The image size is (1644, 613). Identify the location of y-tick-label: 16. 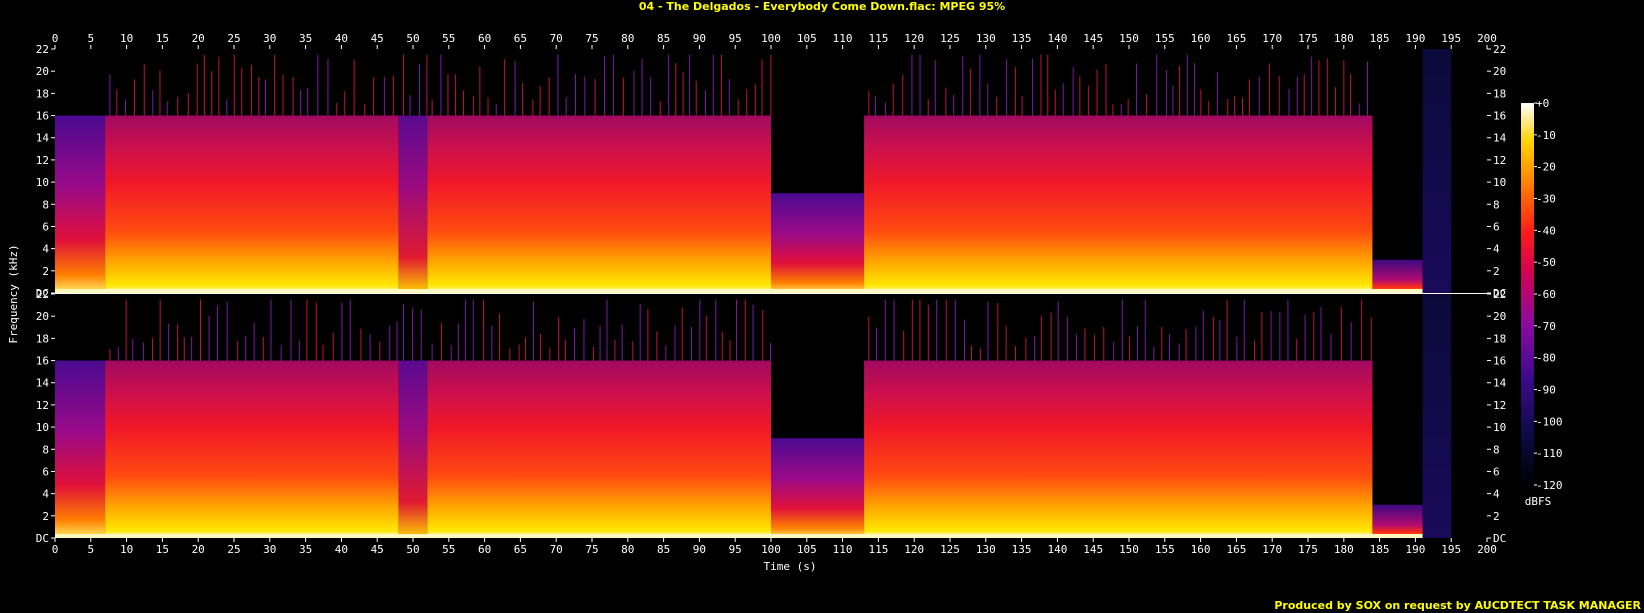
(42, 116).